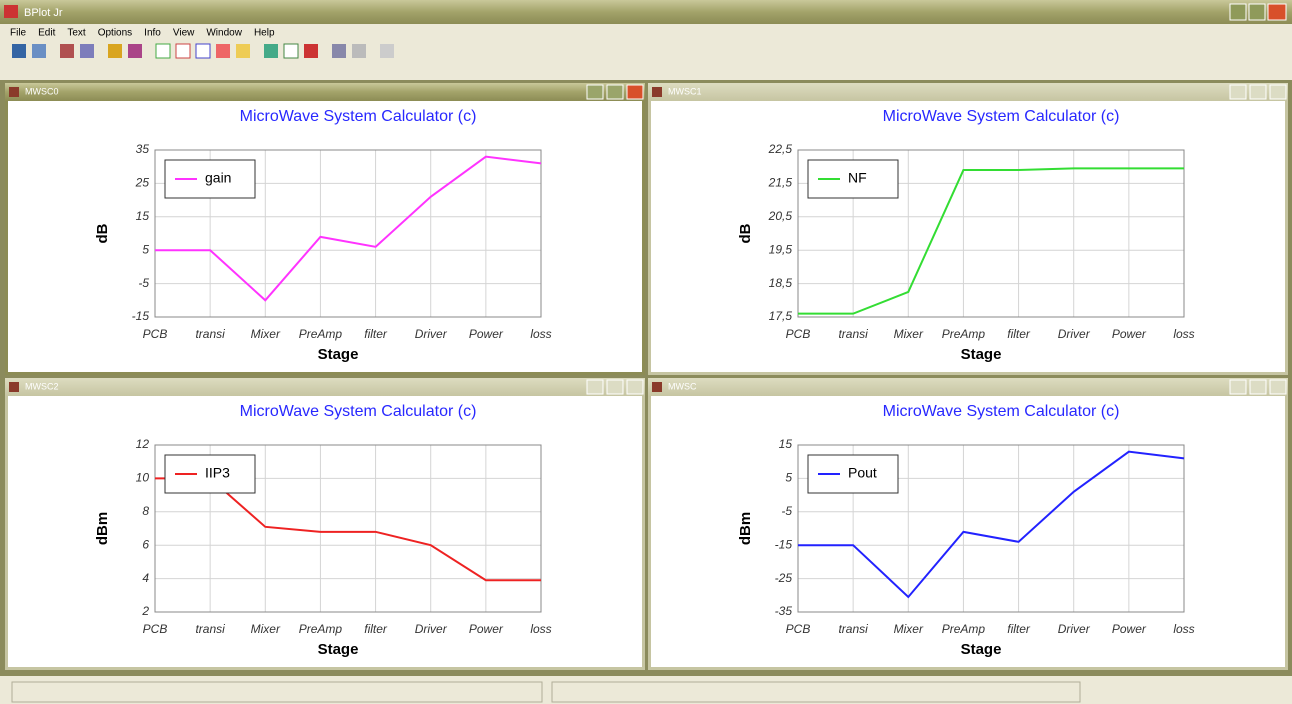  Describe the element at coordinates (1277, 12) in the screenshot. I see `close-button` at that location.